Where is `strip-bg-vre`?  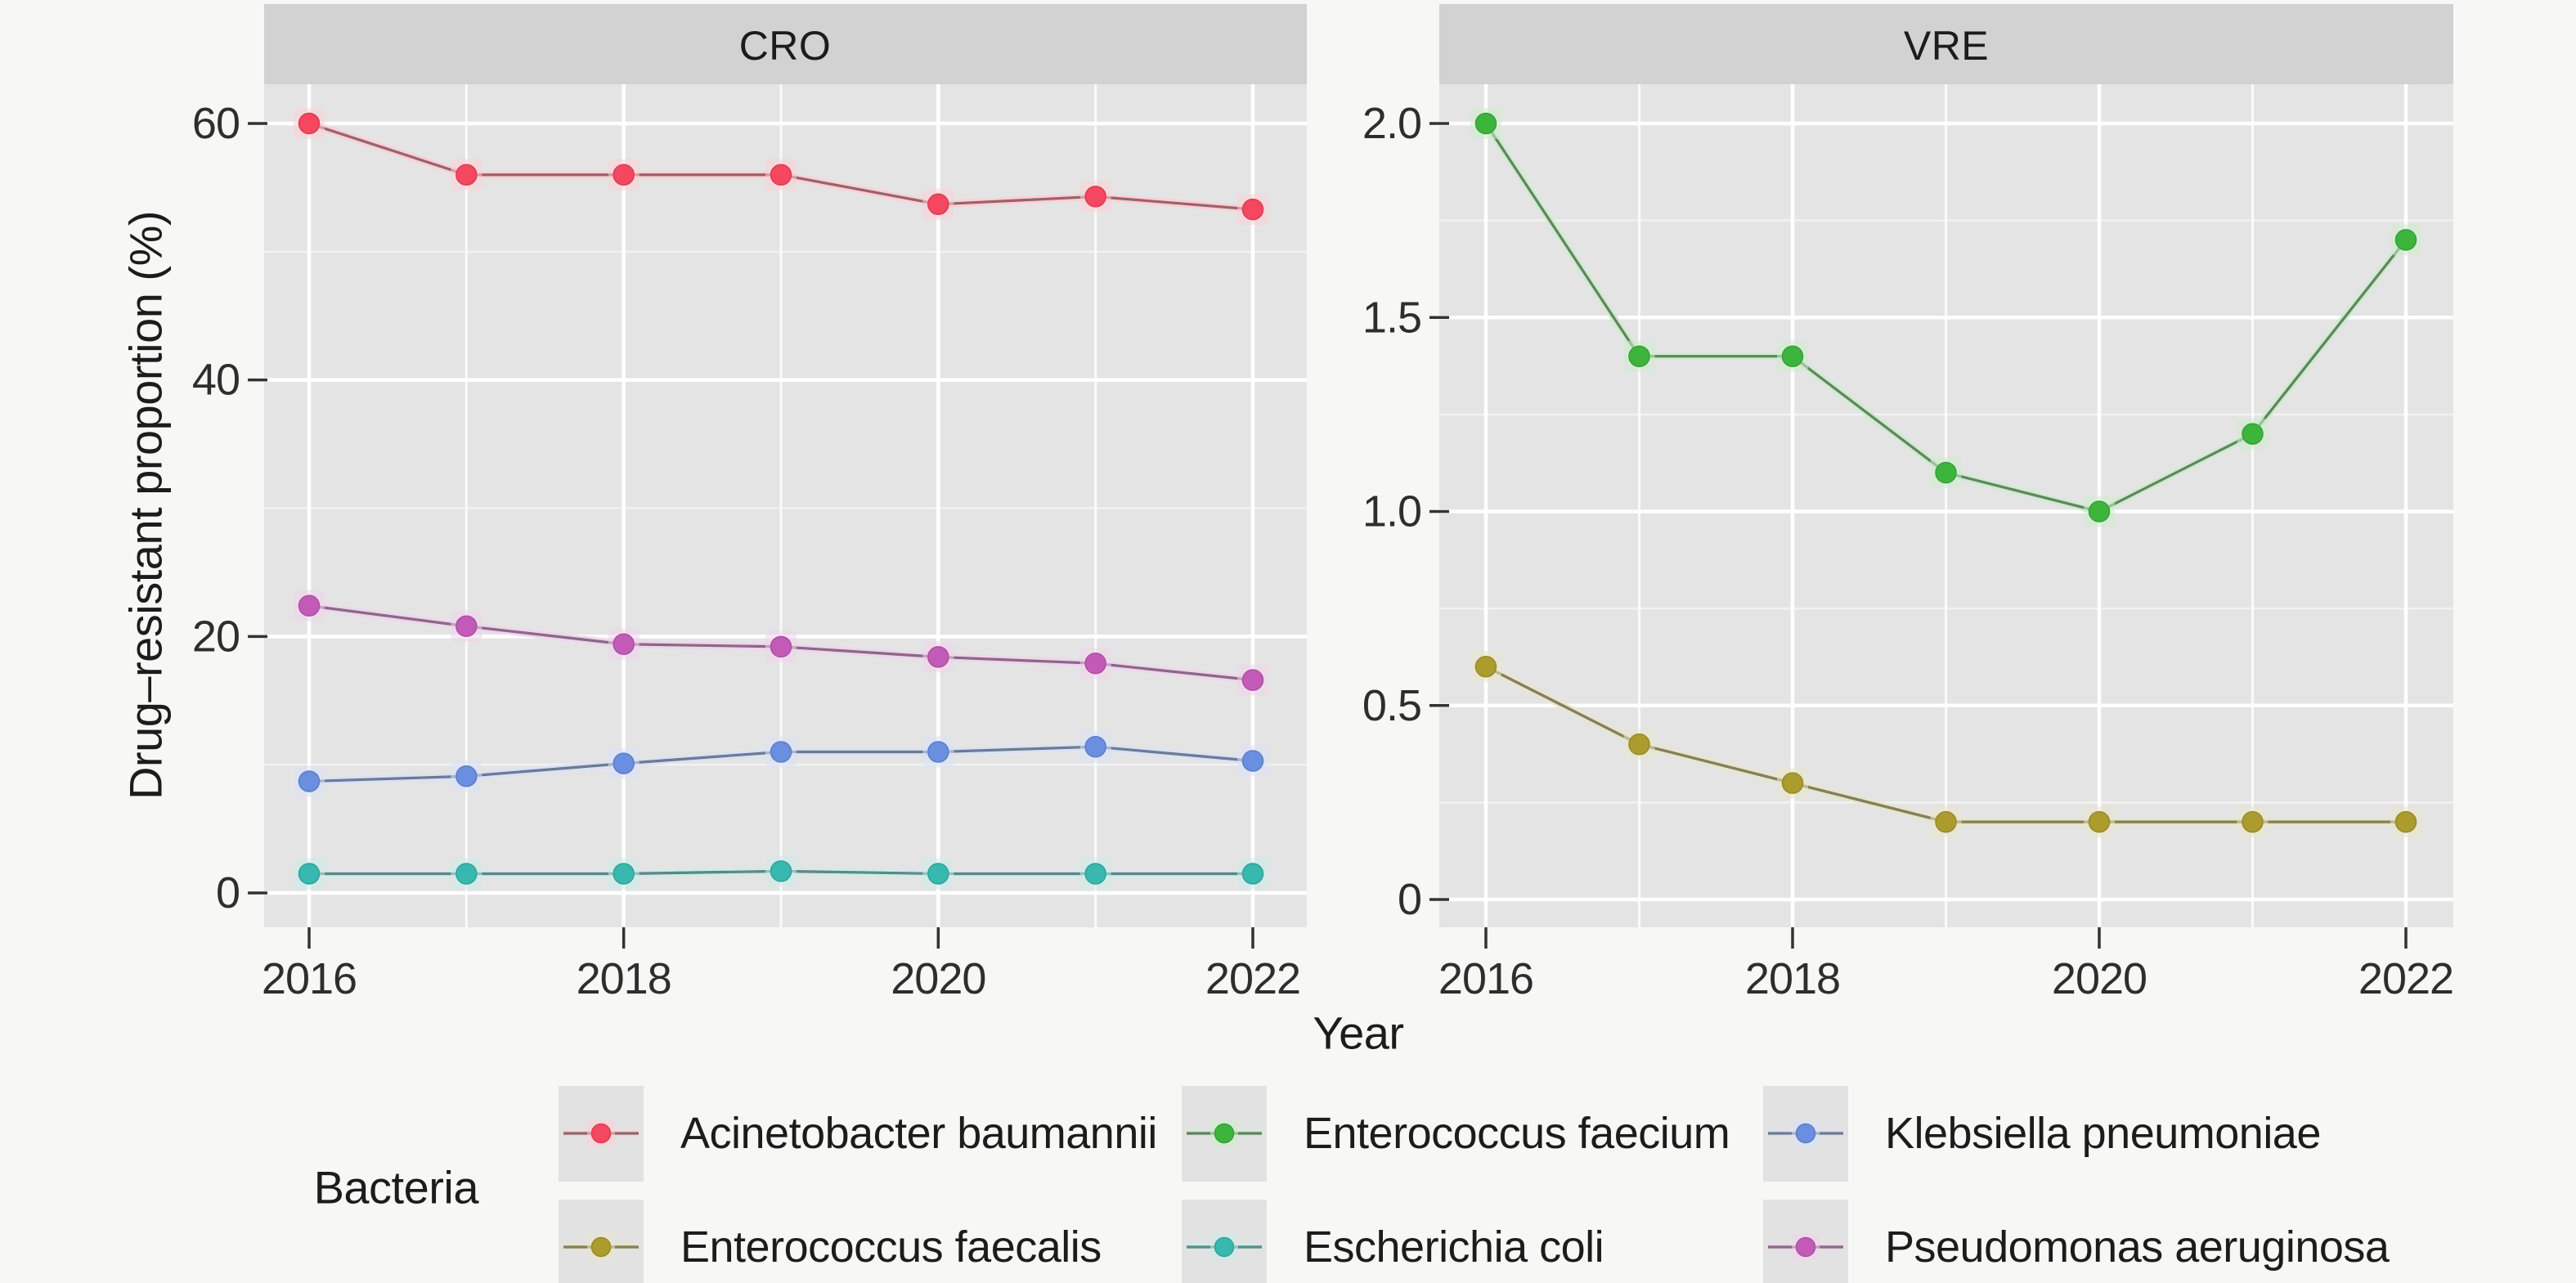 strip-bg-vre is located at coordinates (1946, 44).